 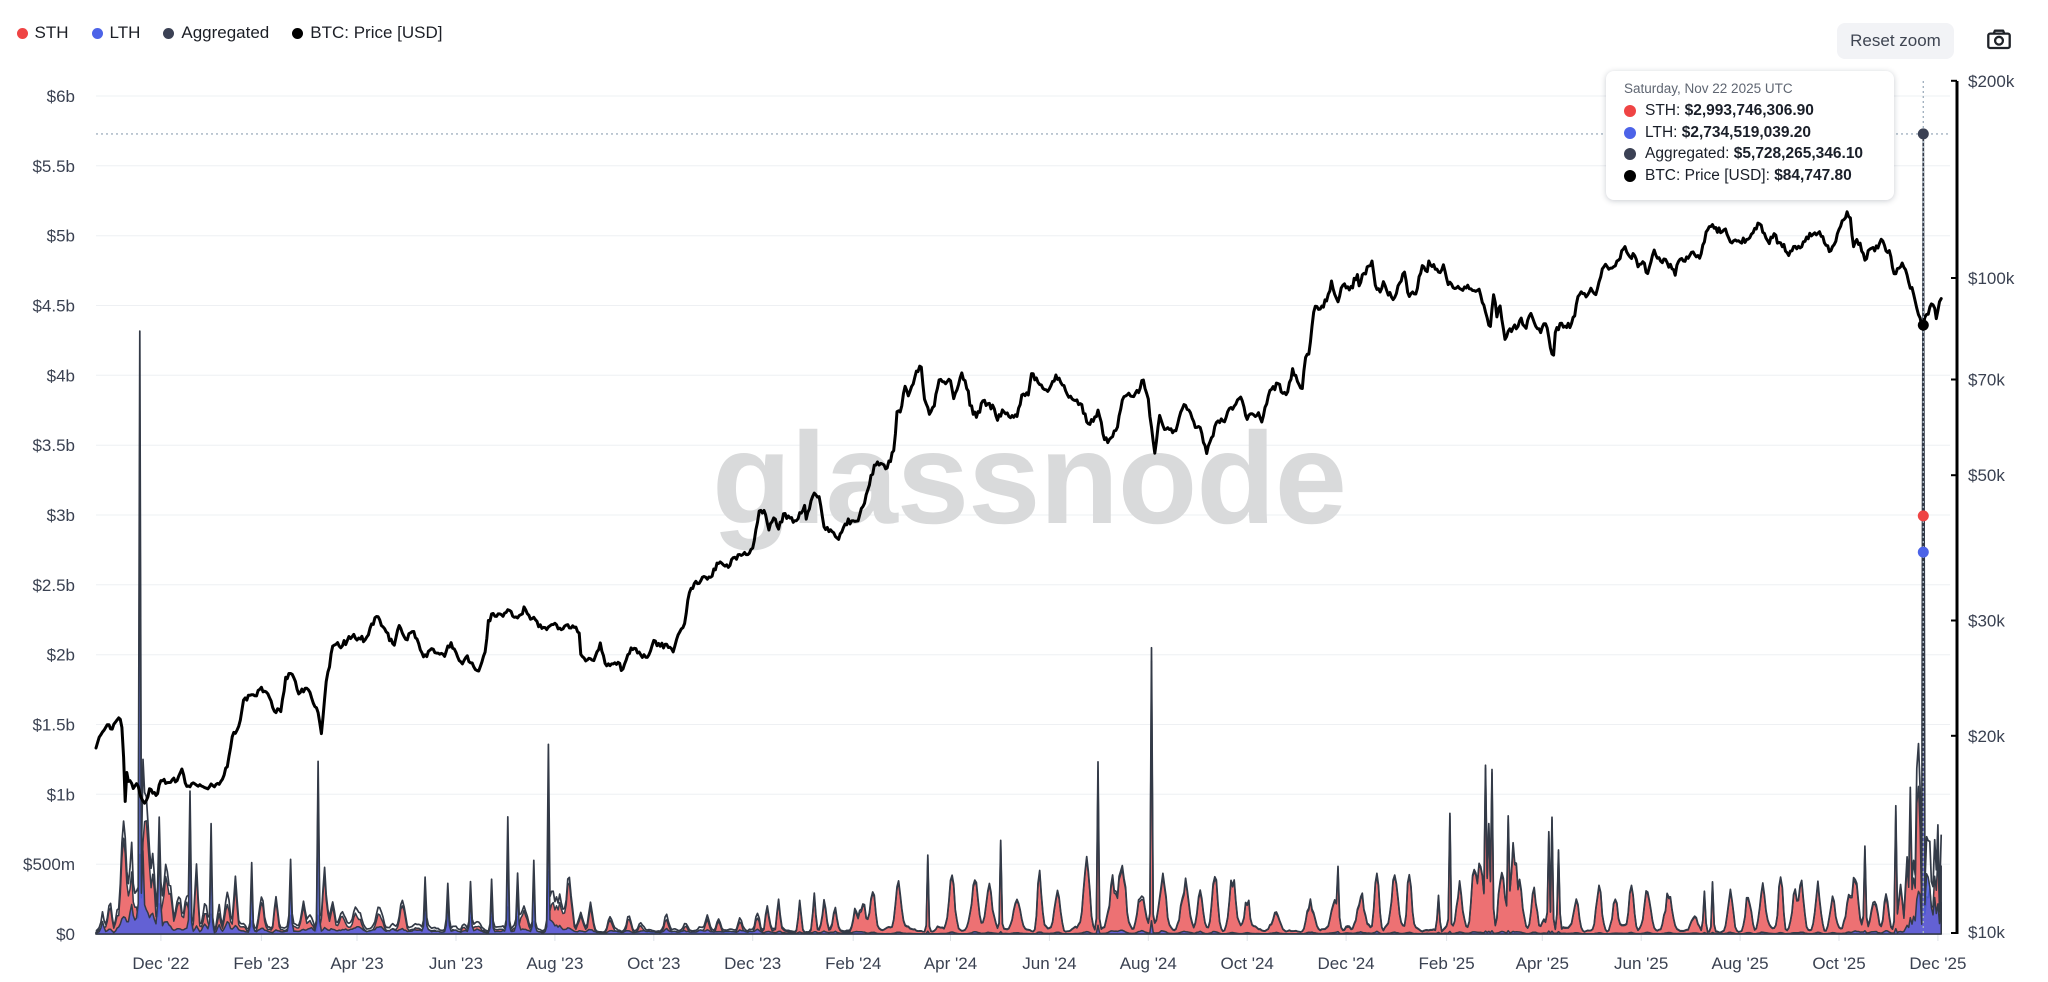 I want to click on svg-text: Apr '23, so click(x=356, y=963).